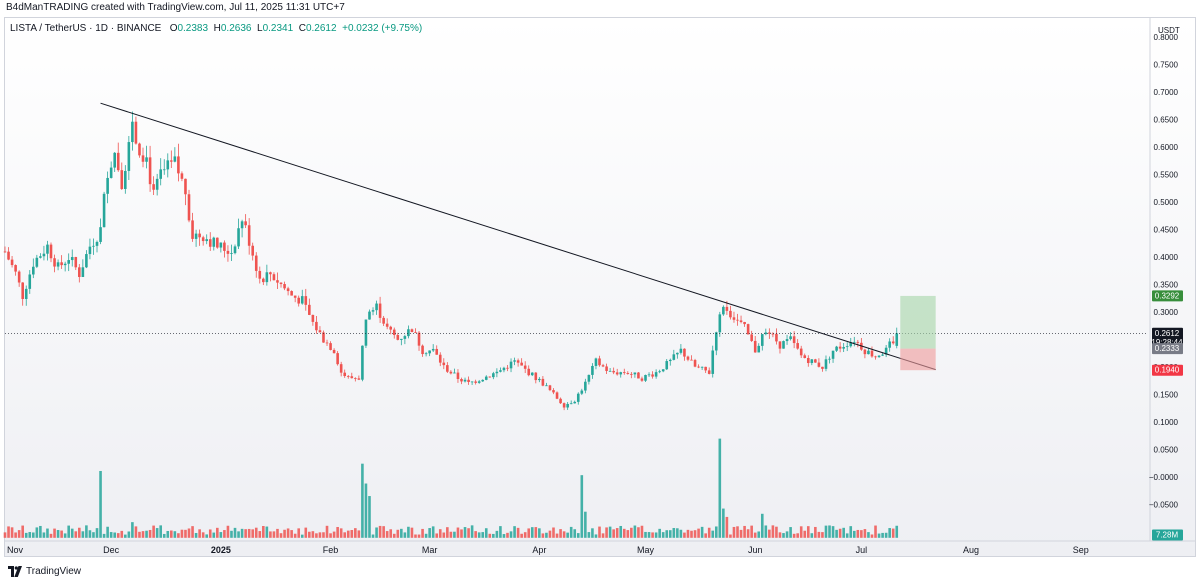 The height and width of the screenshot is (582, 1200). Describe the element at coordinates (321, 28) in the screenshot. I see `close-value: 0.2612` at that location.